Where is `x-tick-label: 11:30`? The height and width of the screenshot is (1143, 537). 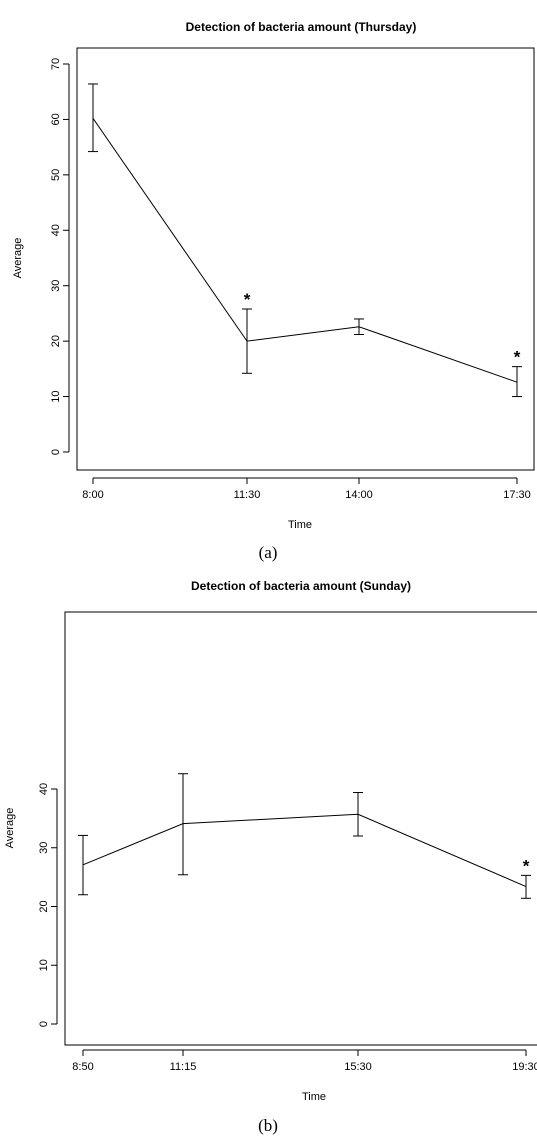
x-tick-label: 11:30 is located at coordinates (247, 495).